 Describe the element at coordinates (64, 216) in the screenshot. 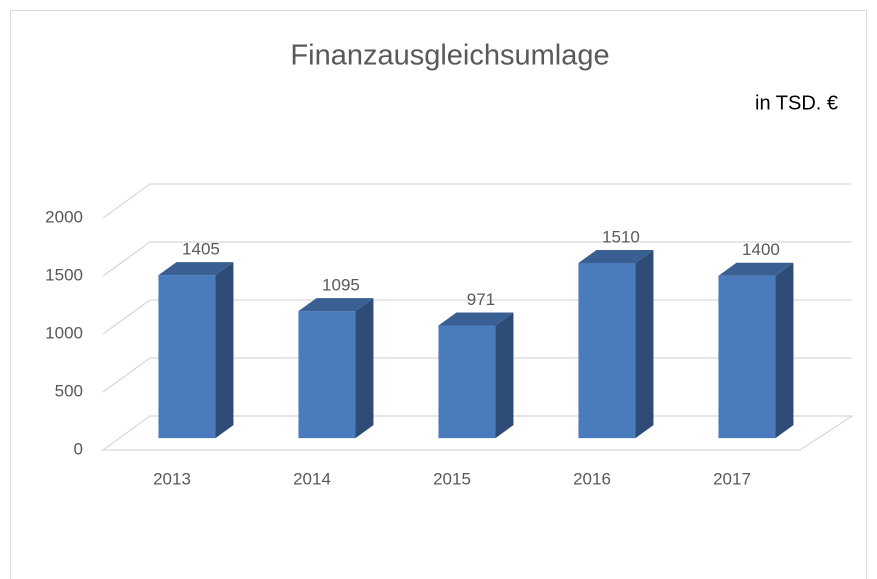

I see `y-tick-label: 2000` at that location.